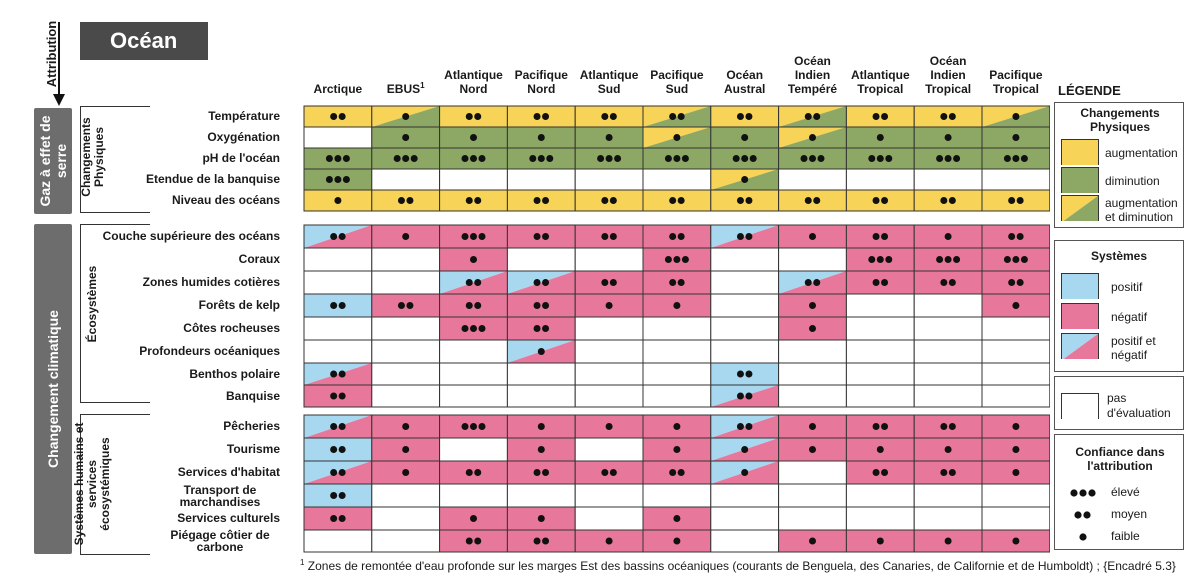  I want to click on legend-systems-title: Systèmes, so click(1119, 256).